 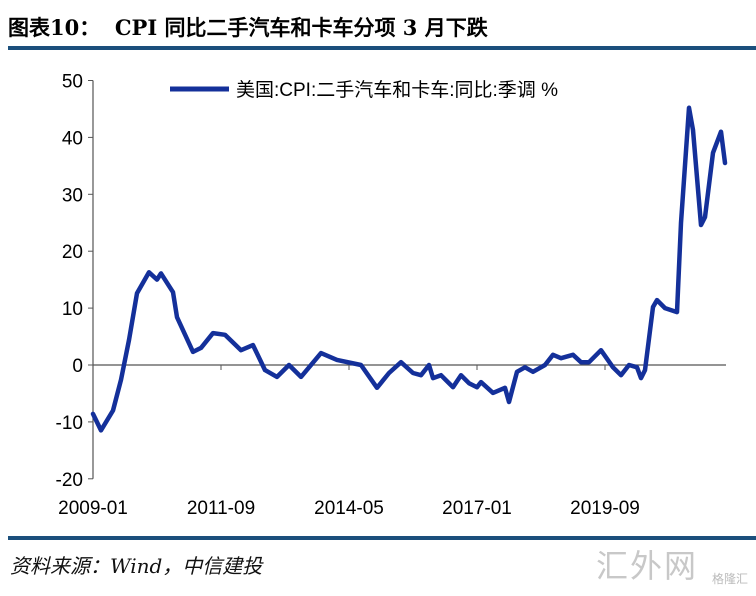 I want to click on y-tick-label: -20, so click(x=69, y=480).